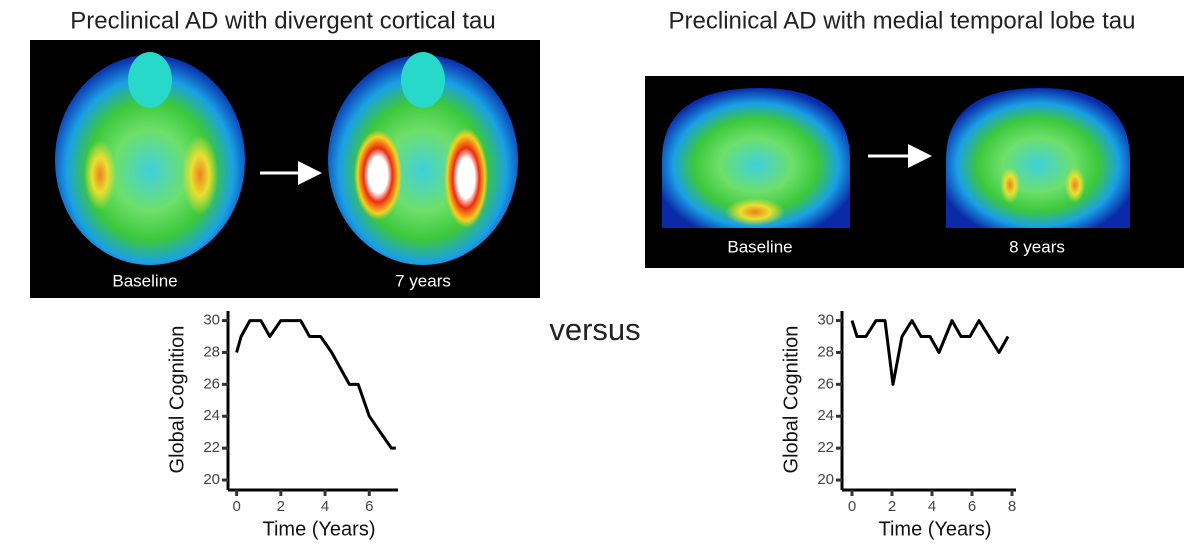 The image size is (1200, 552). Describe the element at coordinates (1012, 506) in the screenshot. I see `x-tick-label: 8` at that location.